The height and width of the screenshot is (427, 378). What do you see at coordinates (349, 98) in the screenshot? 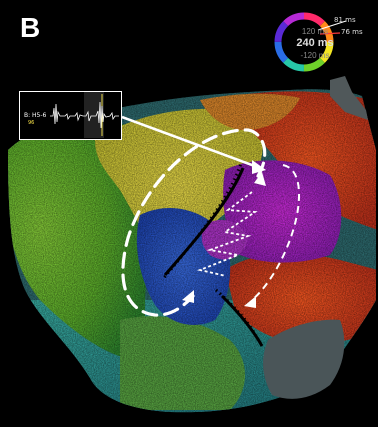
I see `grey-appendage` at bounding box center [349, 98].